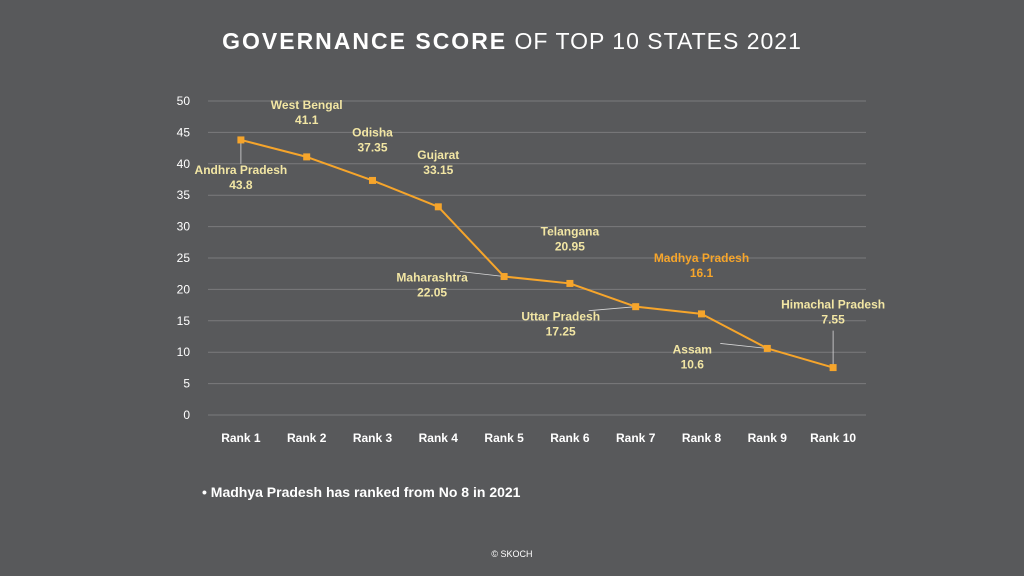 Image resolution: width=1024 pixels, height=576 pixels. Describe the element at coordinates (307, 438) in the screenshot. I see `x-tick-label: Rank 2` at that location.